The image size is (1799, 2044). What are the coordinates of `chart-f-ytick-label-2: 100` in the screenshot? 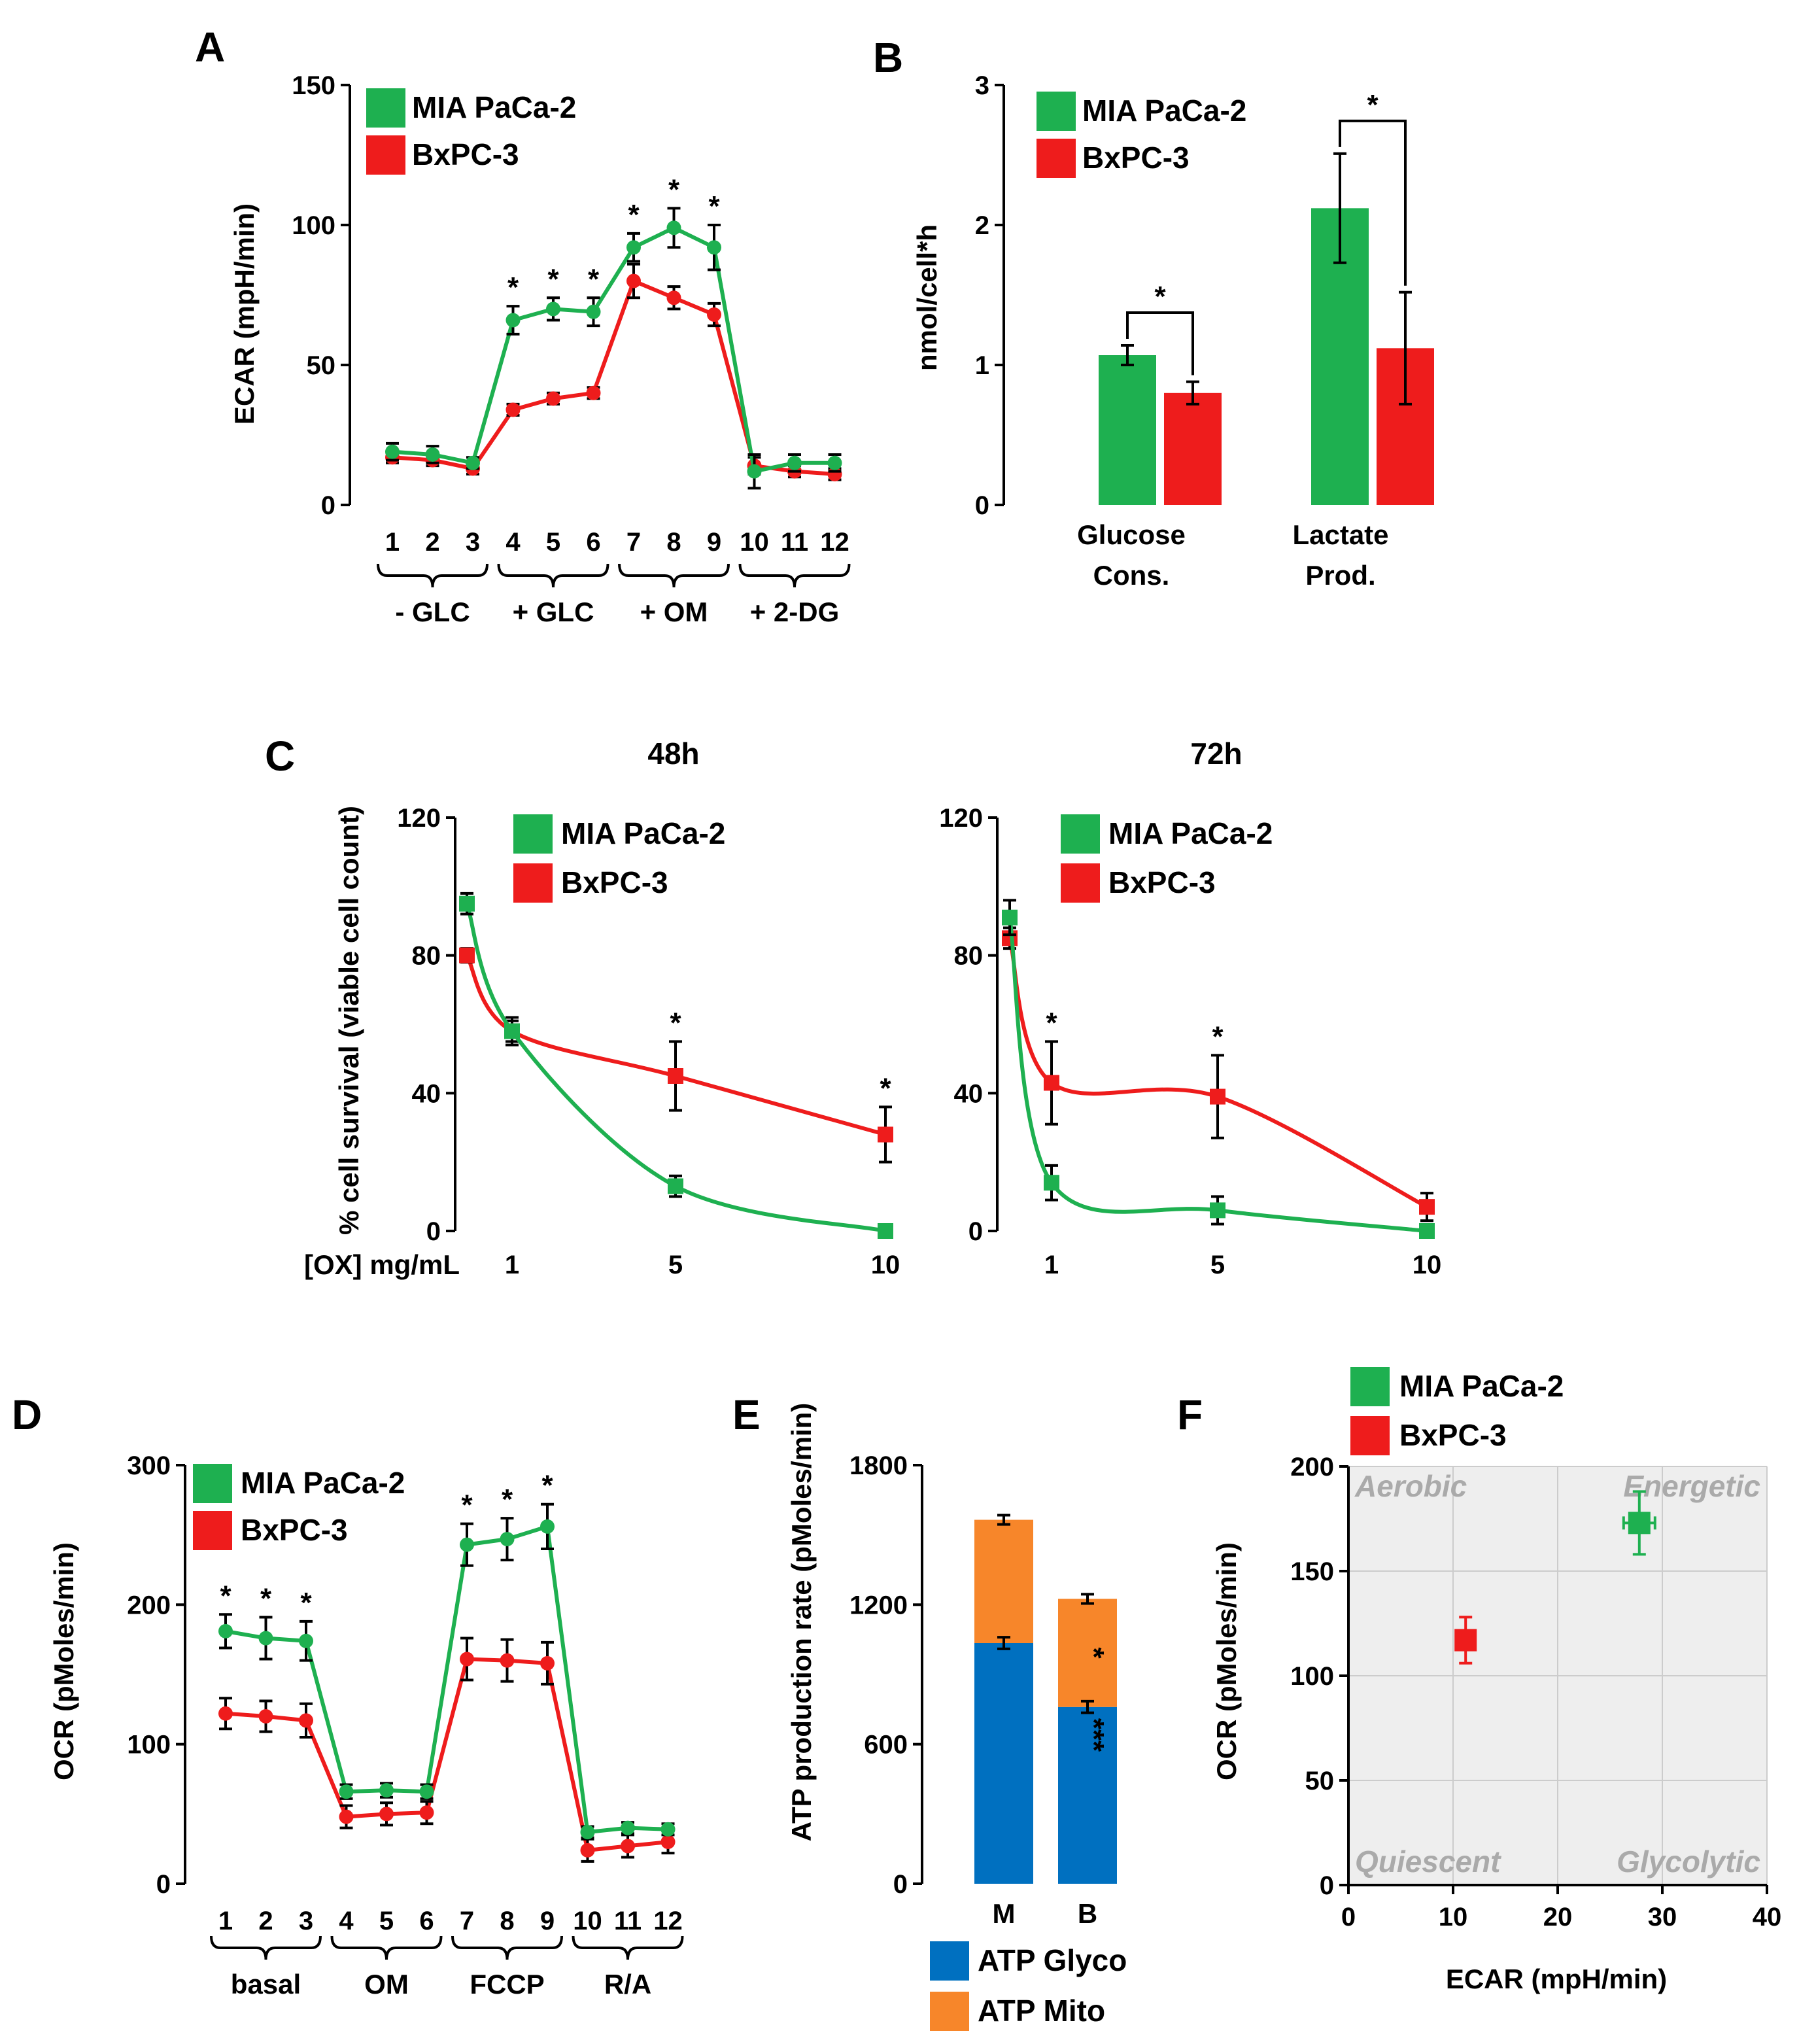 It's located at (1312, 1677).